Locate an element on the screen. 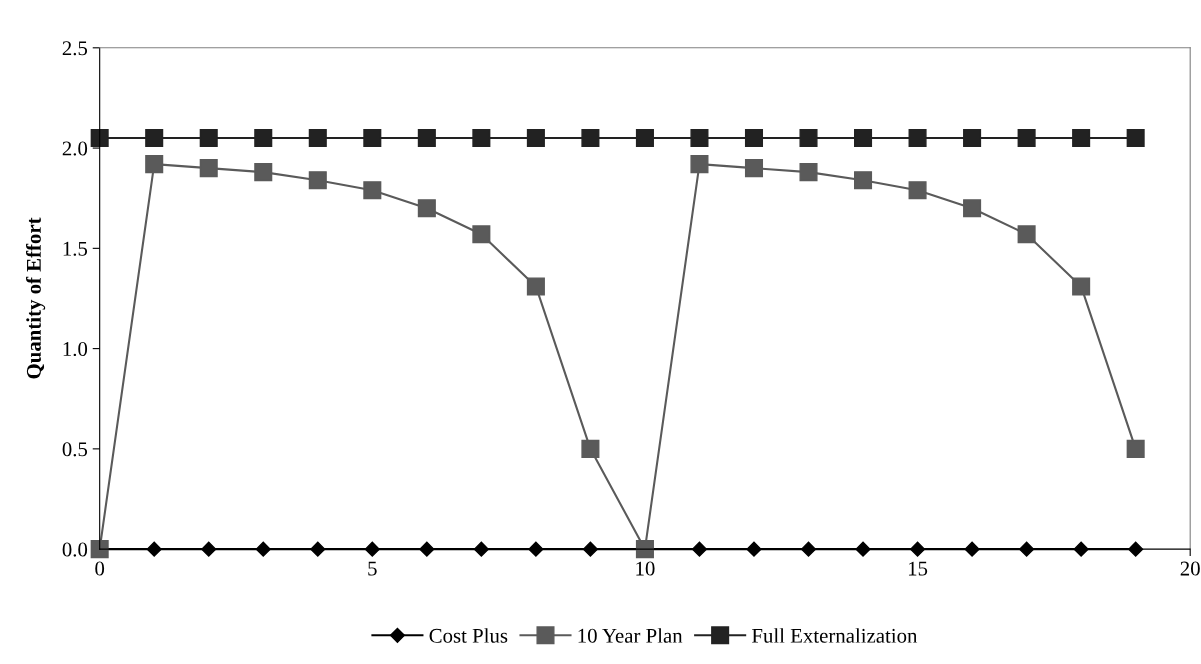 Image resolution: width=1201 pixels, height=664 pixels. x-tick-label: 5 is located at coordinates (372, 568).